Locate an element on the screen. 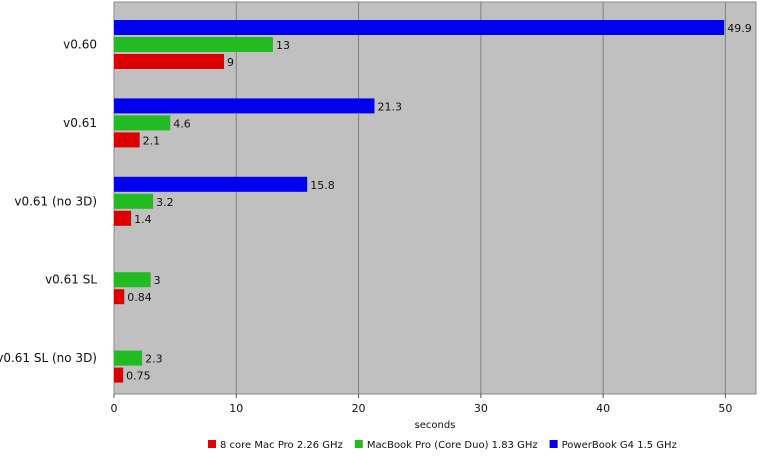  data-label: 9 is located at coordinates (230, 62).